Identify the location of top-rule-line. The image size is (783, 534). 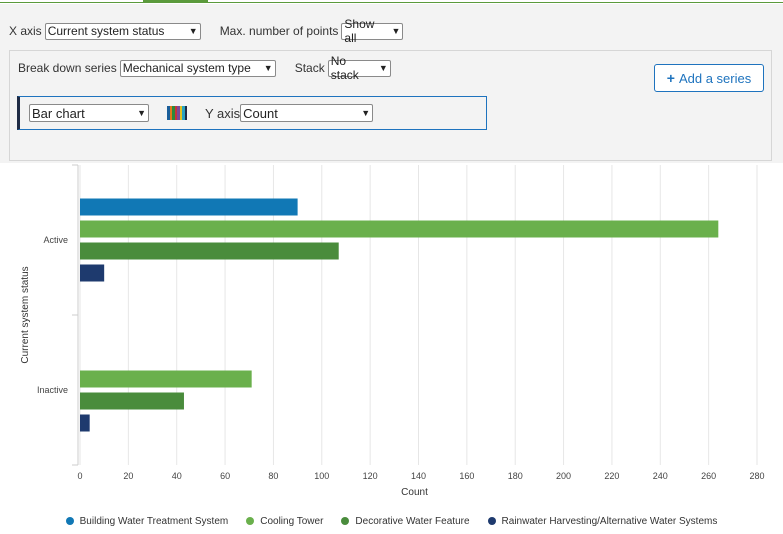
(391, 2).